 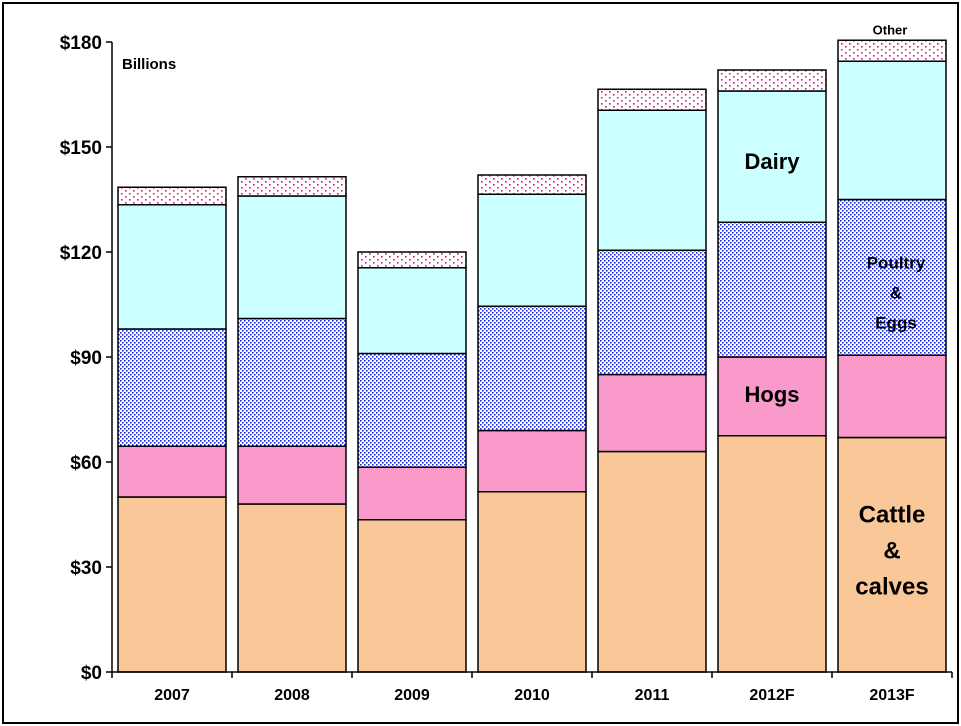 What do you see at coordinates (532, 695) in the screenshot?
I see `x-tick-label: 2010` at bounding box center [532, 695].